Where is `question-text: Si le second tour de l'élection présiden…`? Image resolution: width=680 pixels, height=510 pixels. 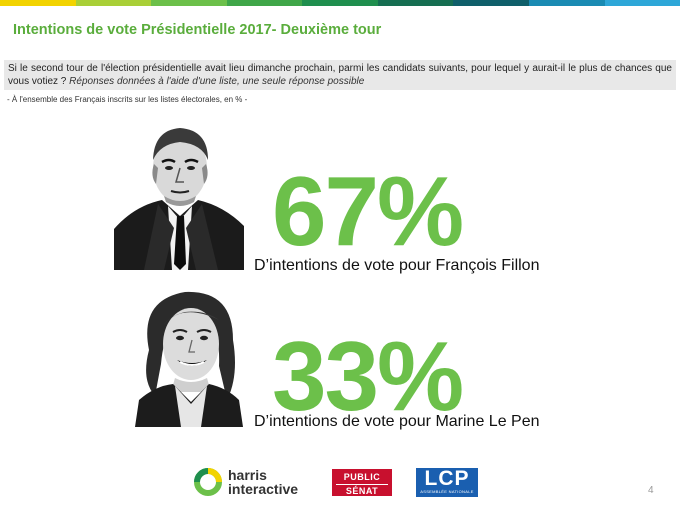
question-text: Si le second tour de l'élection présiden… is located at coordinates (340, 75).